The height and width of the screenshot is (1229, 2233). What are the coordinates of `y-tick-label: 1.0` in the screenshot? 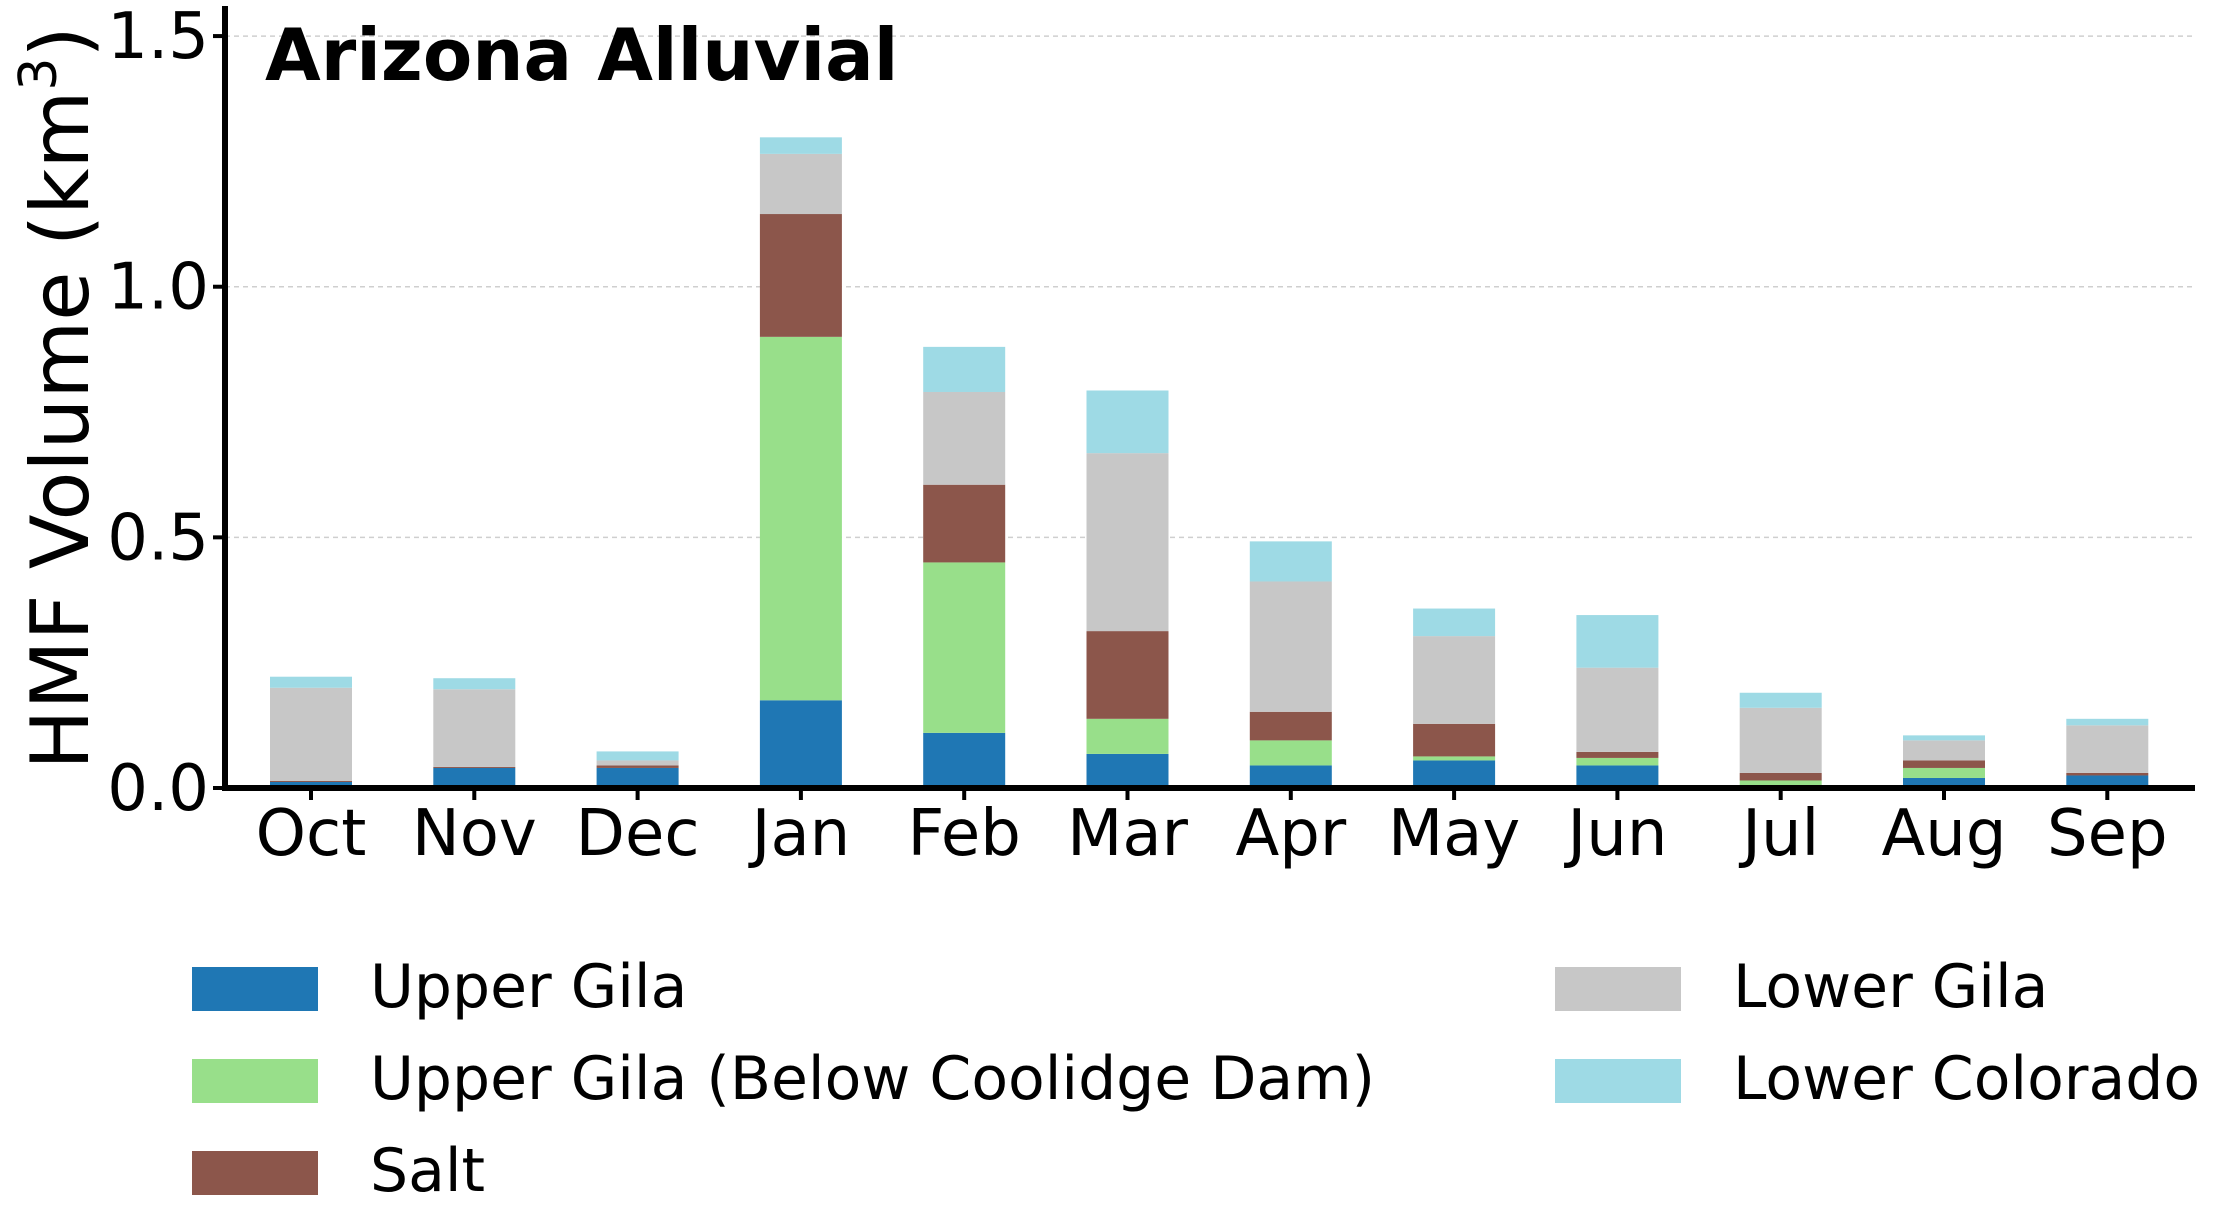 It's located at (158, 288).